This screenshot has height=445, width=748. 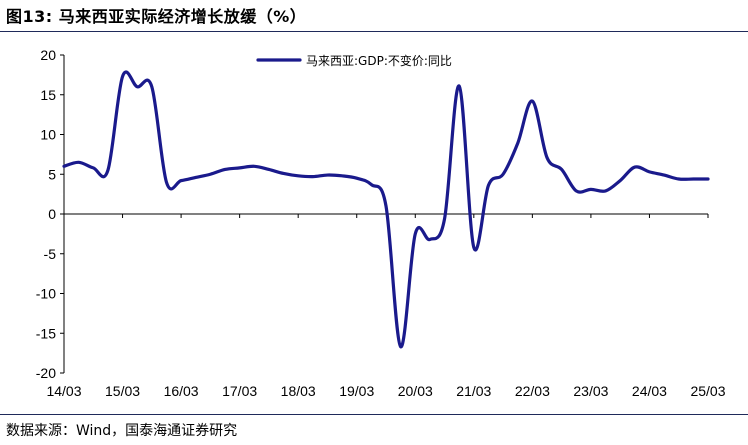 I want to click on x-tick-label: 25/03, so click(x=707, y=391).